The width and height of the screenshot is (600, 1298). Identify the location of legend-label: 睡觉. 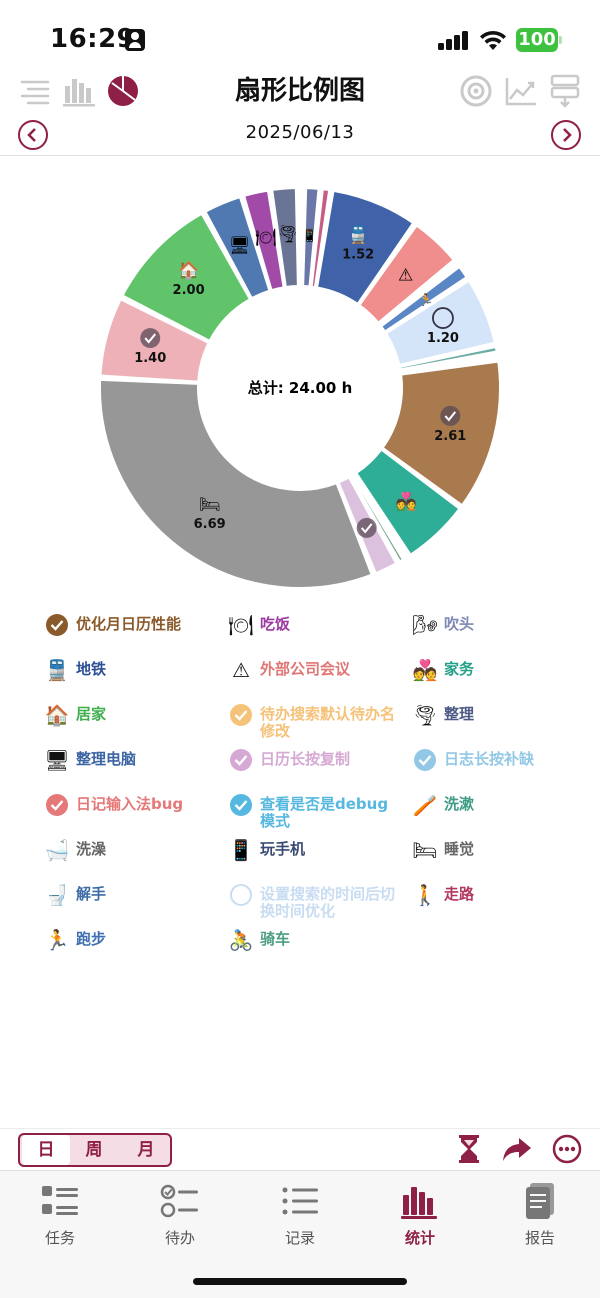
(459, 849).